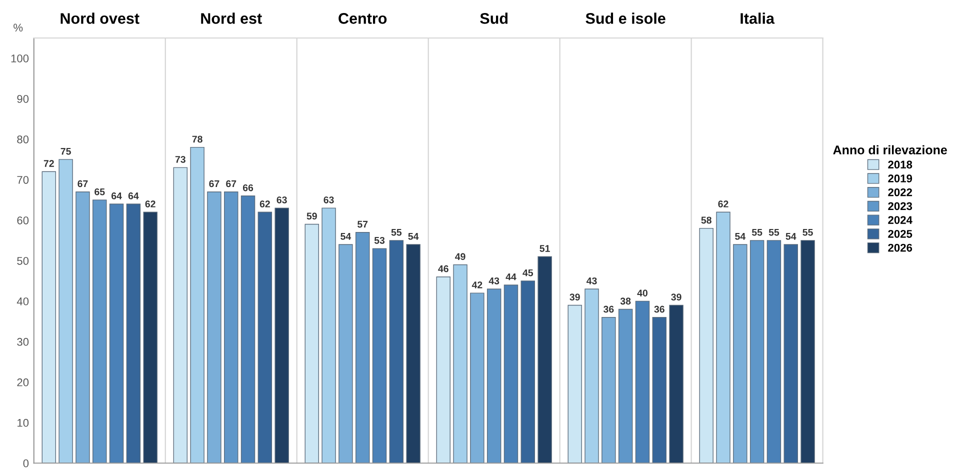  Describe the element at coordinates (900, 220) in the screenshot. I see `legend-label: 2024` at that location.